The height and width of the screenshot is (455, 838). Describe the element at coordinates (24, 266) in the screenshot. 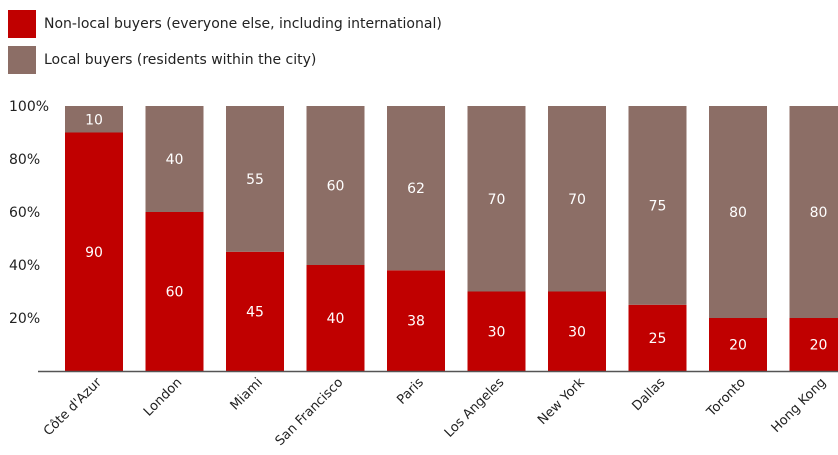

I see `y-tick-label: 40%` at that location.